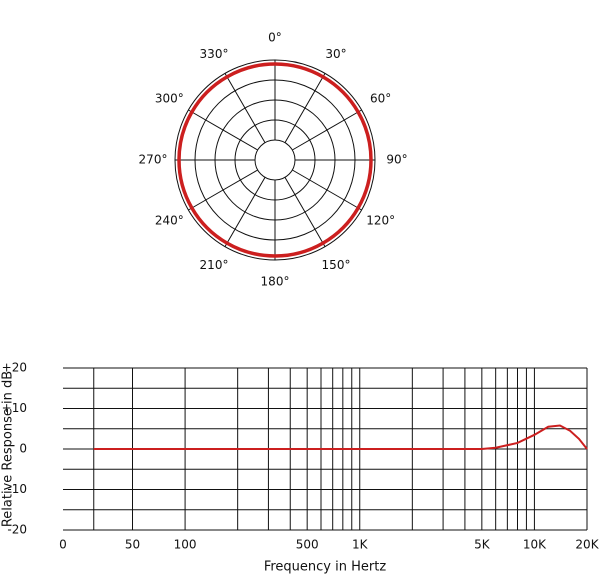 This screenshot has width=600, height=576. Describe the element at coordinates (336, 265) in the screenshot. I see `angle-label: 150°` at that location.